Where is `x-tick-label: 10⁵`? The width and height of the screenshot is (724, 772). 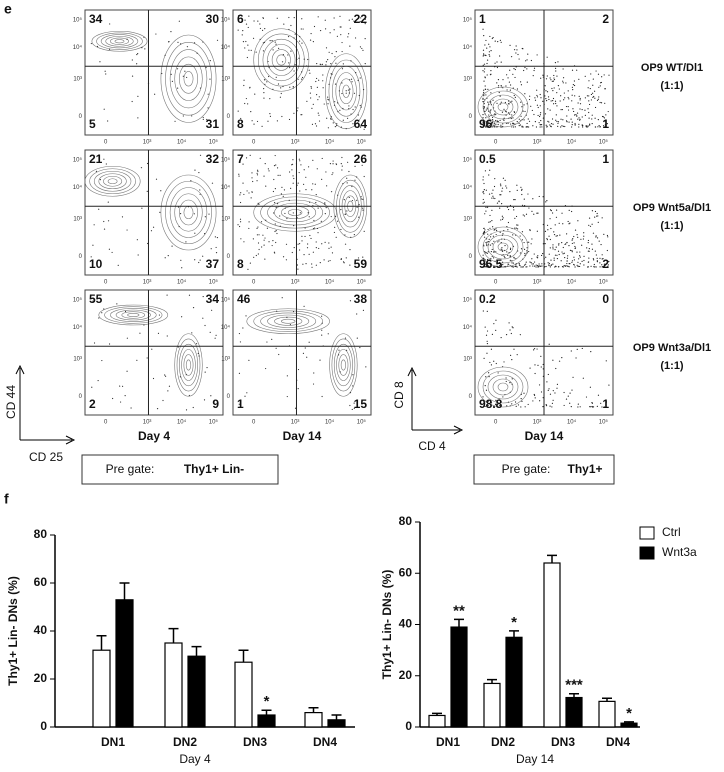
x-tick-label: 10⁵ is located at coordinates (362, 282).